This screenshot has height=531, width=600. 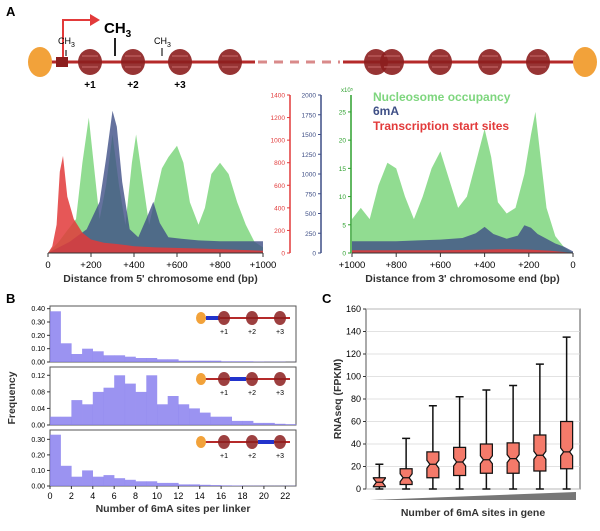 What do you see at coordinates (252, 318) in the screenshot?
I see `inset-b-0-nucleosome-1-icon` at bounding box center [252, 318].